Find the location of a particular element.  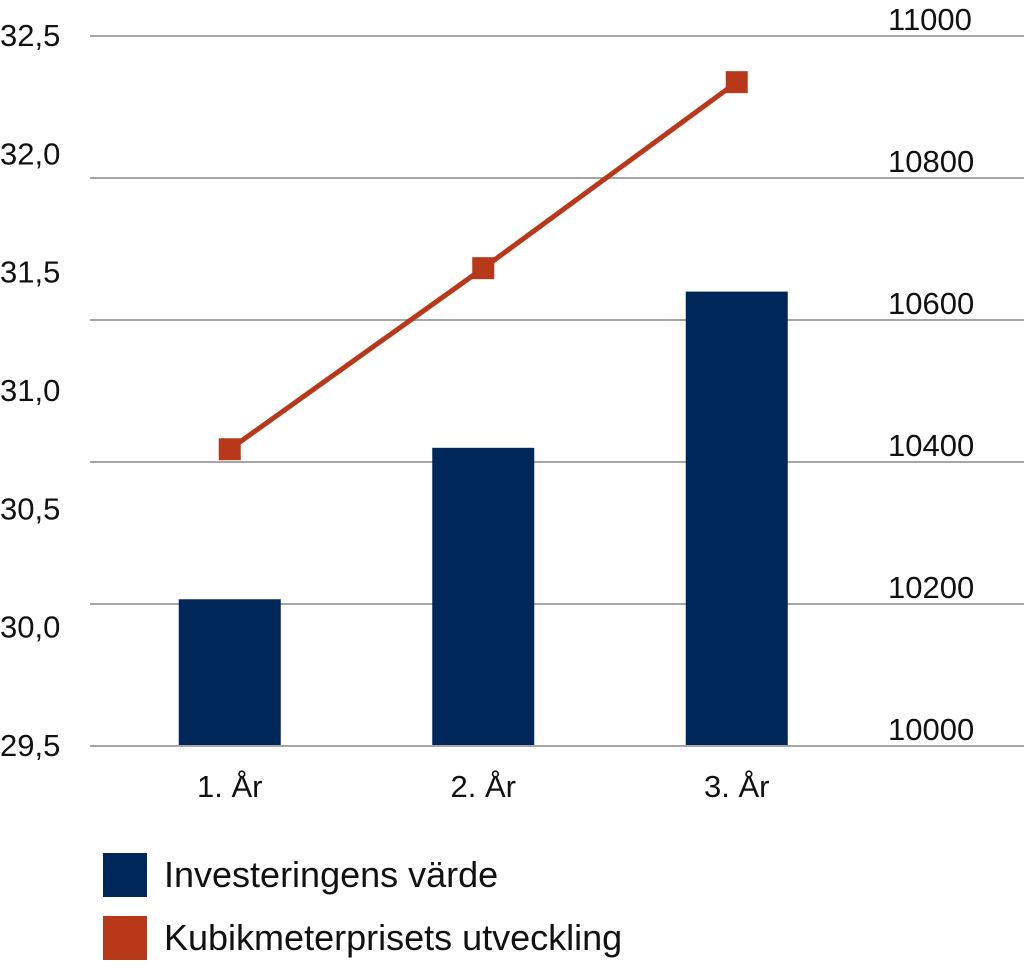

legend-label-bar: Investeringens värde is located at coordinates (331, 874).